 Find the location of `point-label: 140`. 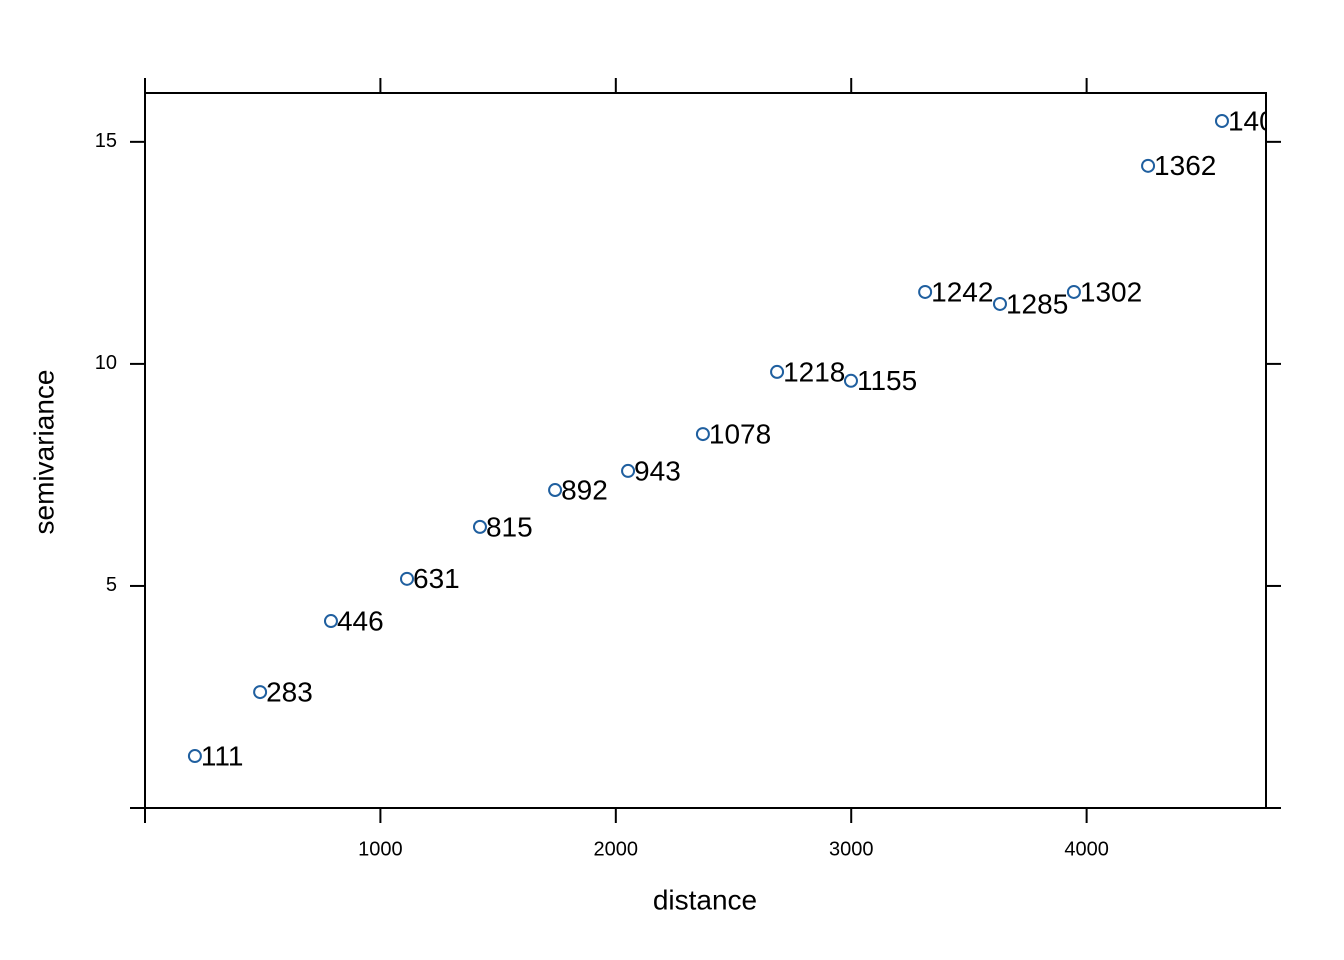

point-label: 140 is located at coordinates (1251, 120).